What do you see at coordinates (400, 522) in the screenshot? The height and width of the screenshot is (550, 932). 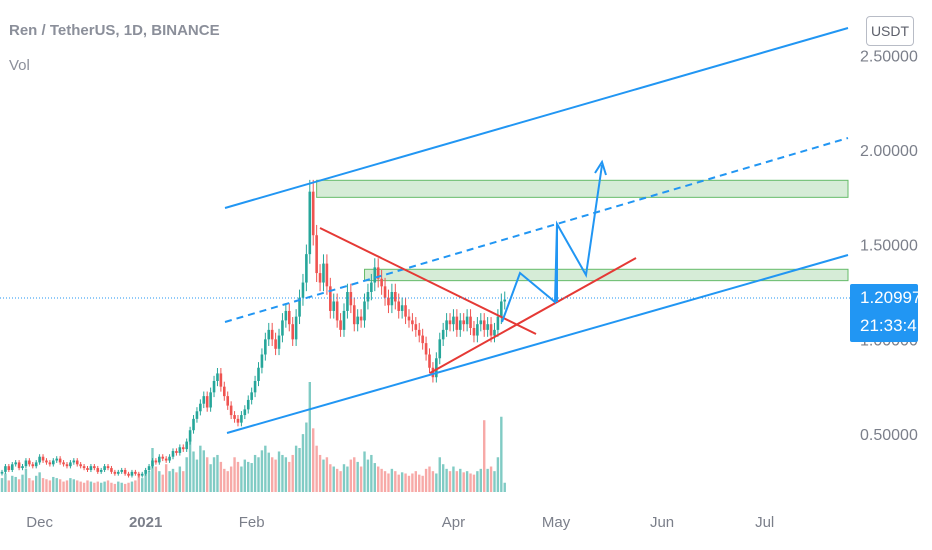 I see `time-axis: Dec 2021 Feb Apr May Jun Jul` at bounding box center [400, 522].